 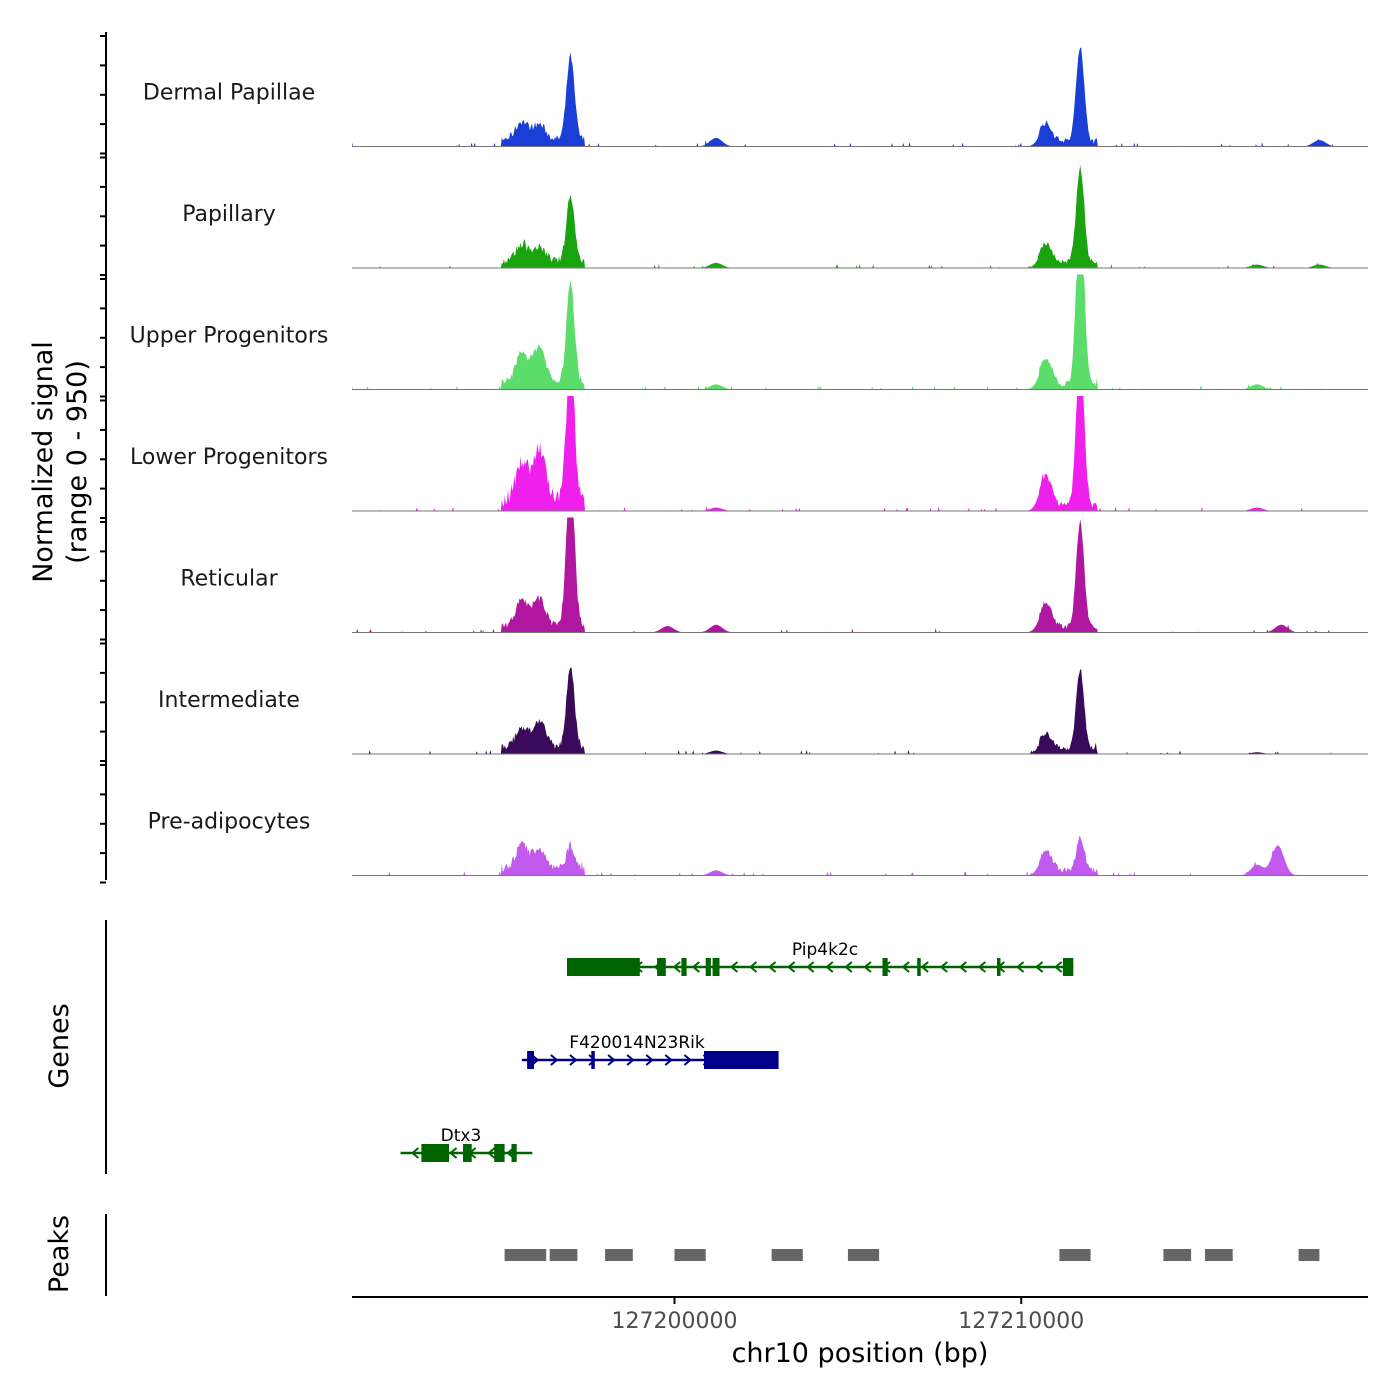 I want to click on track-reticular: Reticular, so click(x=774, y=575).